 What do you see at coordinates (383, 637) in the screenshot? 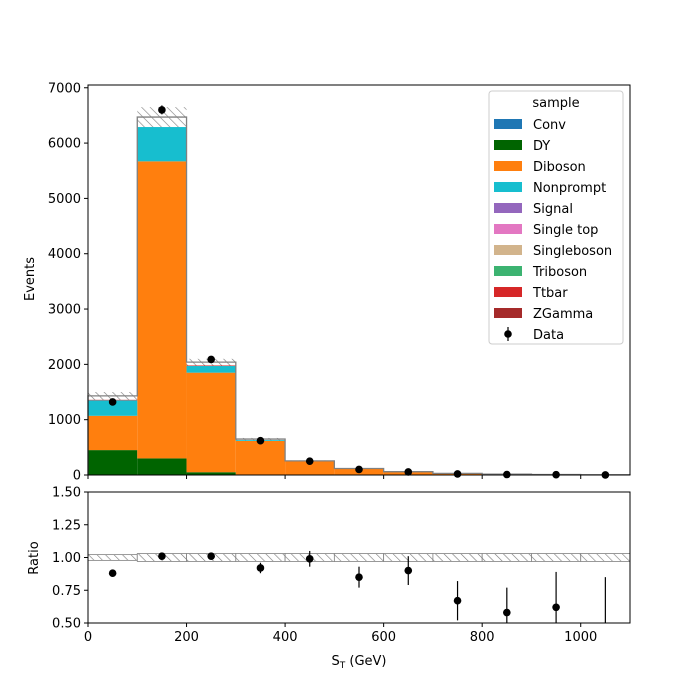
I see `x-tick-label: 600` at bounding box center [383, 637].